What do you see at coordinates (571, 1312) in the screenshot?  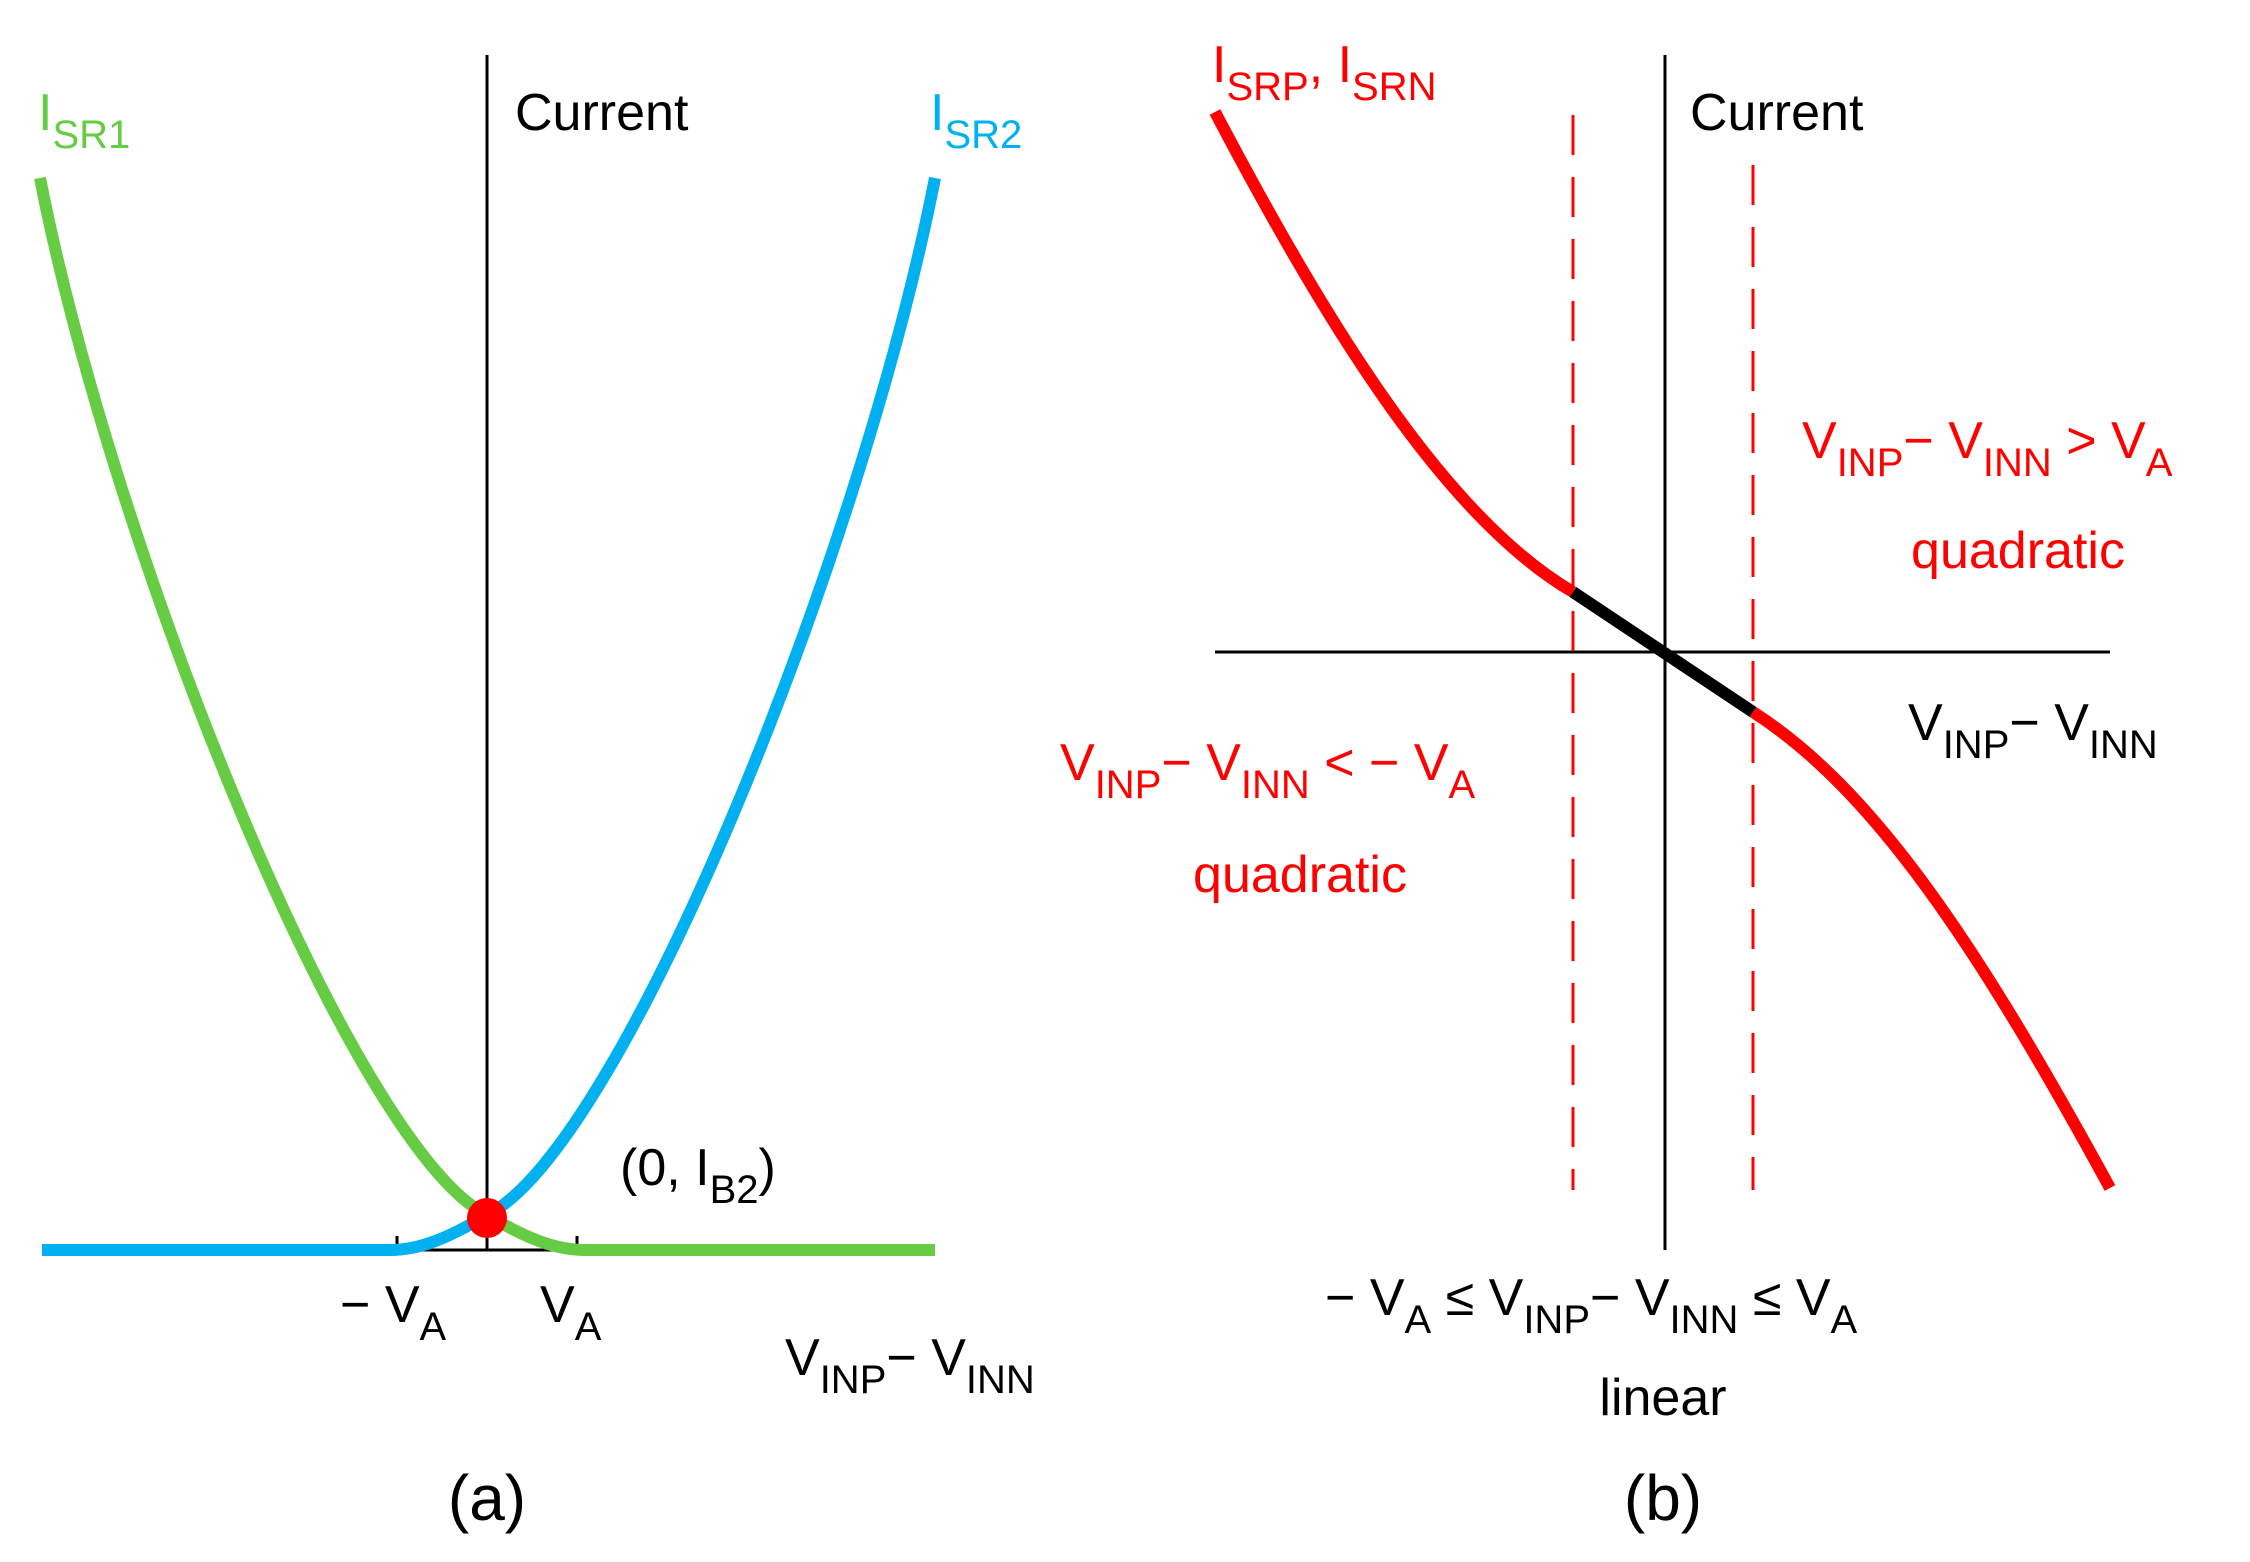 I see `pos-va-label: VA` at bounding box center [571, 1312].